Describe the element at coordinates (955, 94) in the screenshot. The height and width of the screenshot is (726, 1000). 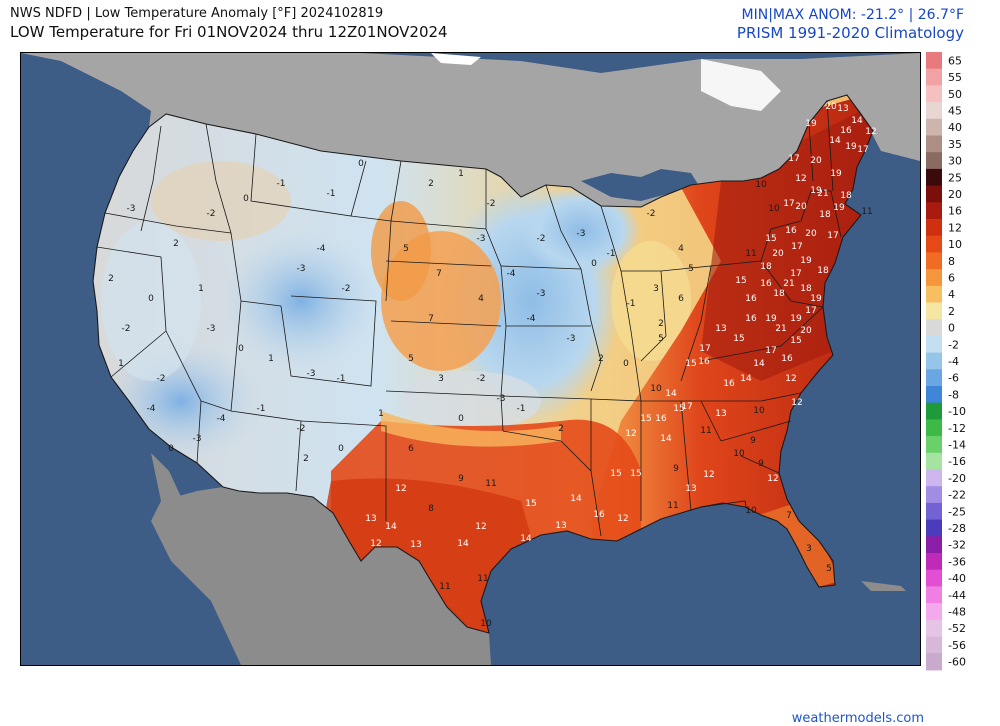
I see `colorbar-tick-label: 50` at that location.